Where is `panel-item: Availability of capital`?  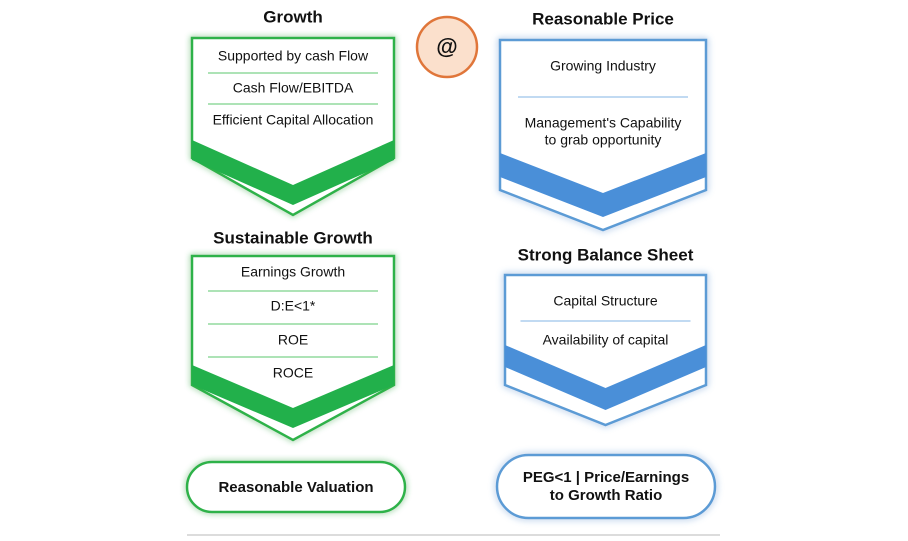
panel-item: Availability of capital is located at coordinates (606, 340).